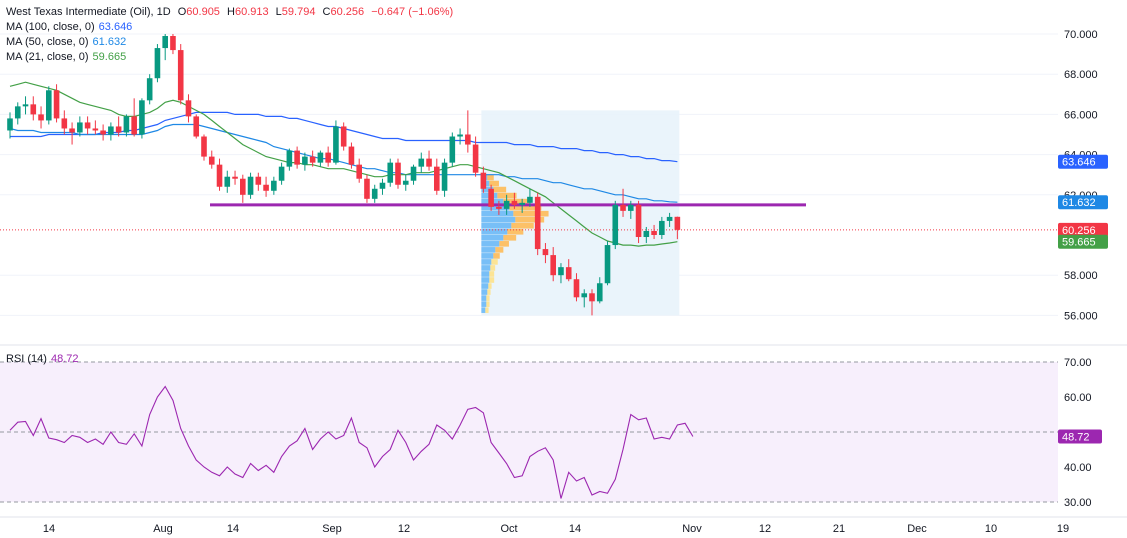  Describe the element at coordinates (248, 12) in the screenshot. I see `ohlc-high: H60.913` at that location.